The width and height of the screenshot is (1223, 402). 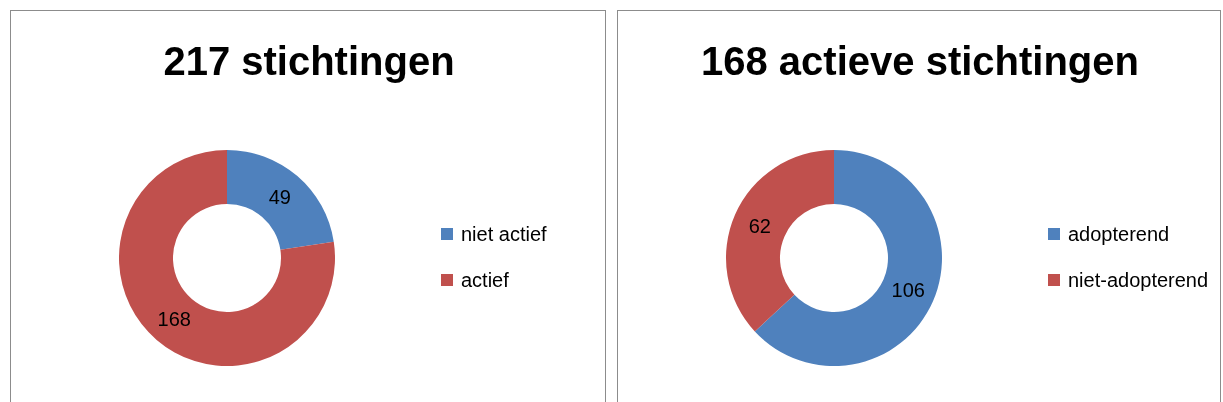 What do you see at coordinates (1119, 234) in the screenshot?
I see `legend-label: adopterend` at bounding box center [1119, 234].